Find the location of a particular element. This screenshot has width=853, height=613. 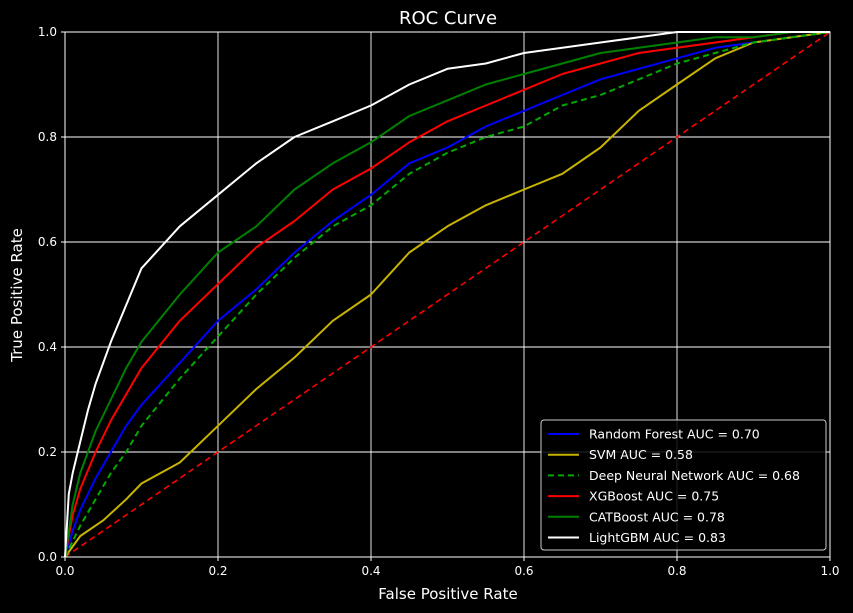

y-tick-label: 0.2 is located at coordinates (47, 452).